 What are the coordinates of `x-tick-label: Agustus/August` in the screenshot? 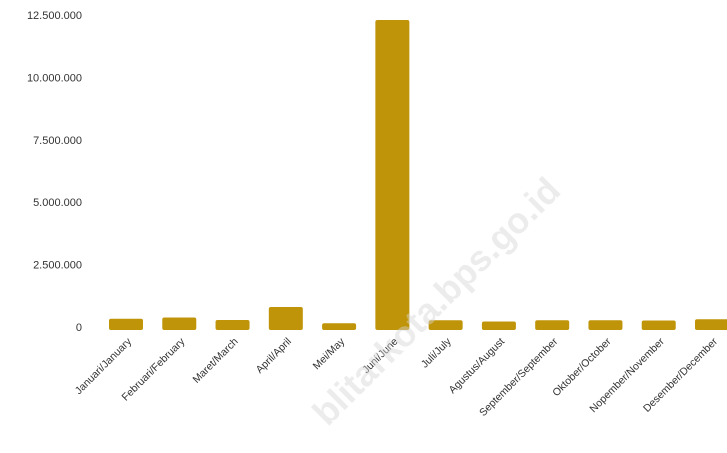 It's located at (477, 366).